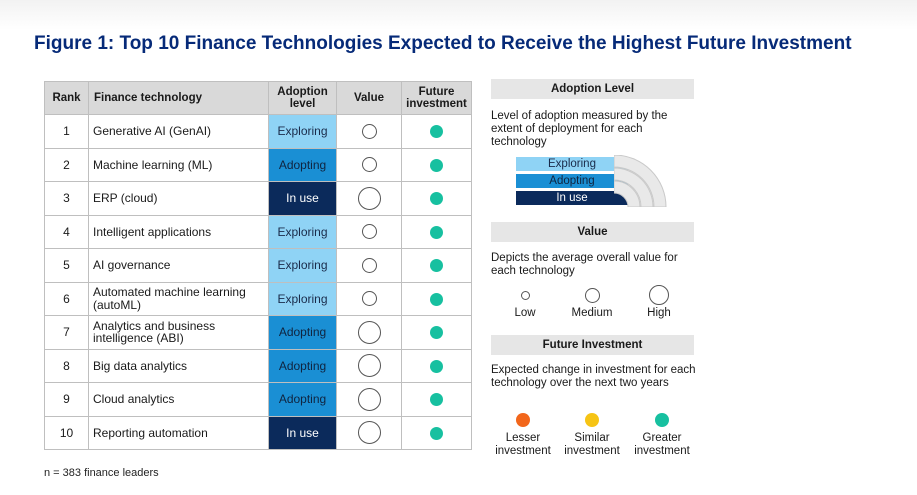 The width and height of the screenshot is (917, 495). What do you see at coordinates (640, 181) in the screenshot?
I see `adoption-arc-icon` at bounding box center [640, 181].